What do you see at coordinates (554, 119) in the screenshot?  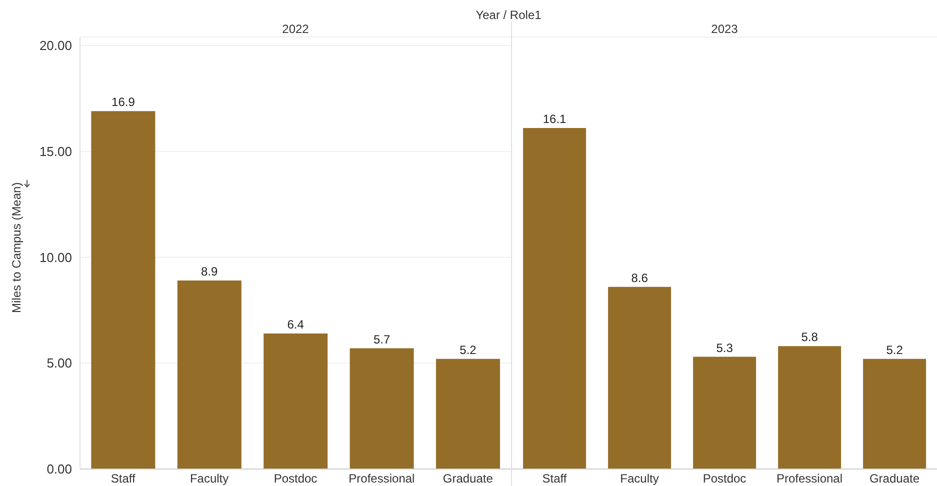 I see `data-label: 16.1` at bounding box center [554, 119].